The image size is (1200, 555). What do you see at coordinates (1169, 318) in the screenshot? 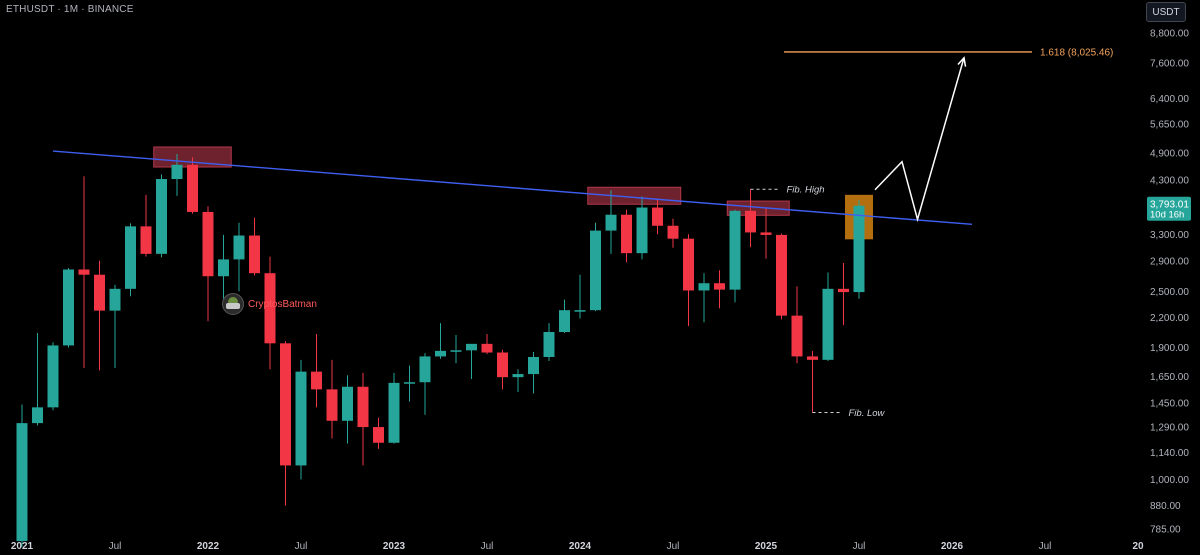
I see `y-tick-label: 2,200.00` at bounding box center [1169, 318].